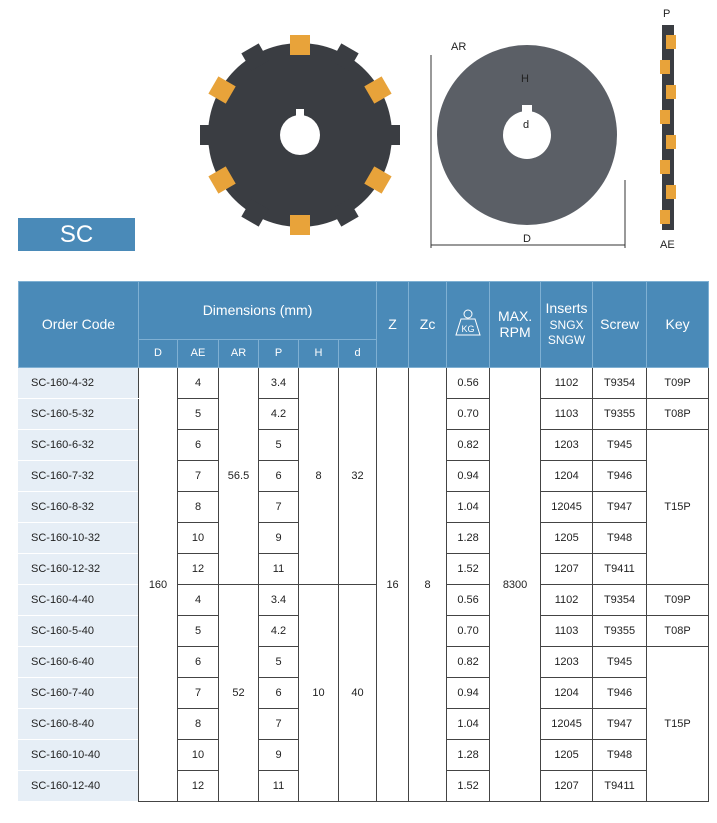 The width and height of the screenshot is (717, 823). I want to click on cell-ae: 5, so click(198, 631).